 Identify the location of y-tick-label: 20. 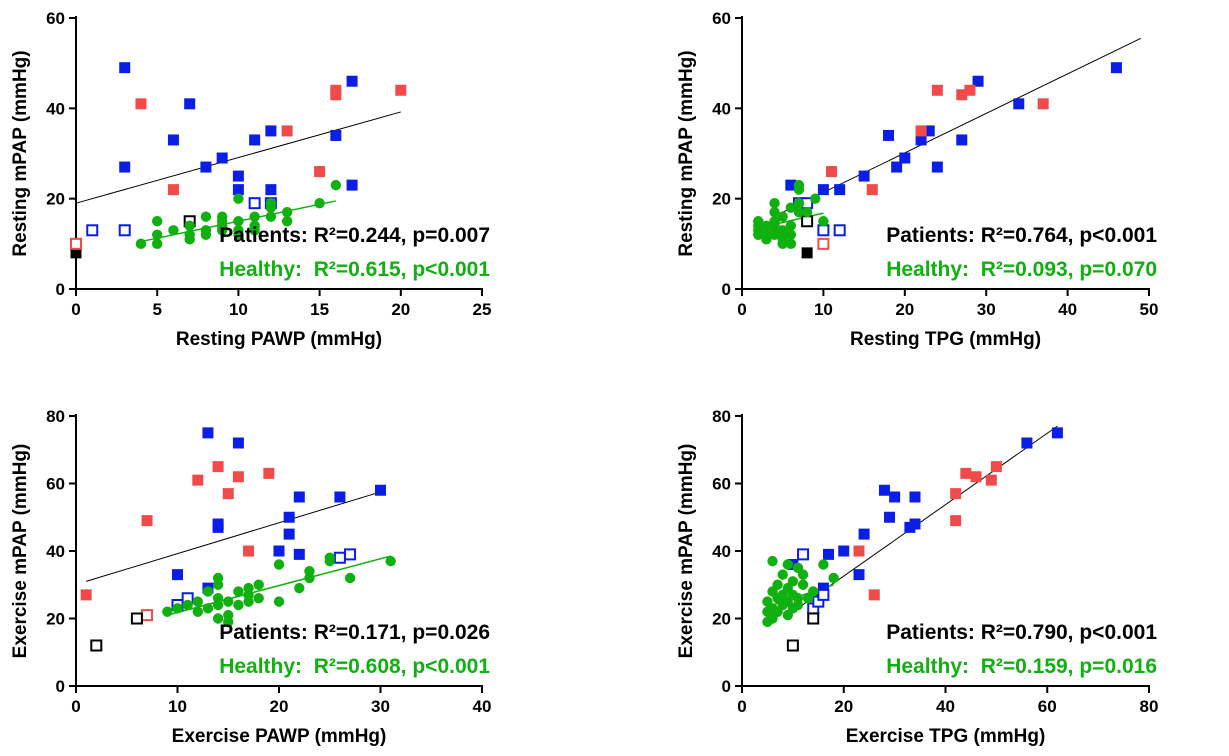
(55, 199).